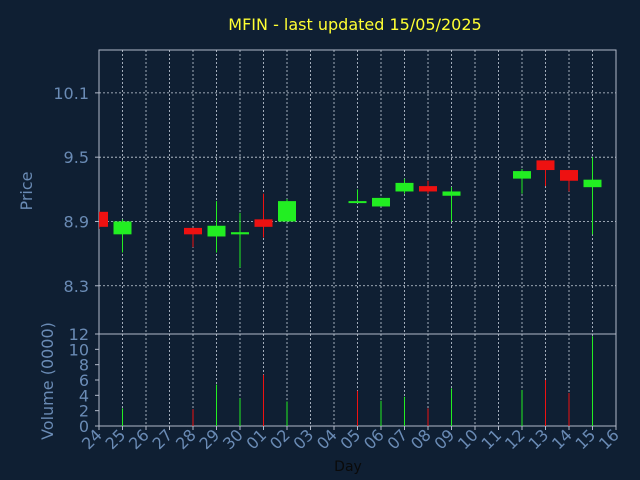  What do you see at coordinates (354, 24) in the screenshot?
I see `chart-title: MFIN - last updated 15/05/2025` at bounding box center [354, 24].